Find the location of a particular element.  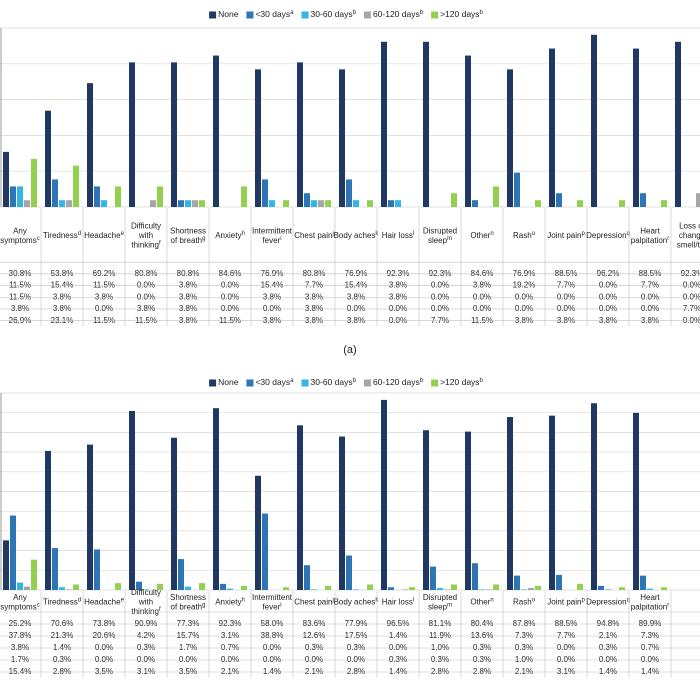

category-label: Othern is located at coordinates (481, 236).